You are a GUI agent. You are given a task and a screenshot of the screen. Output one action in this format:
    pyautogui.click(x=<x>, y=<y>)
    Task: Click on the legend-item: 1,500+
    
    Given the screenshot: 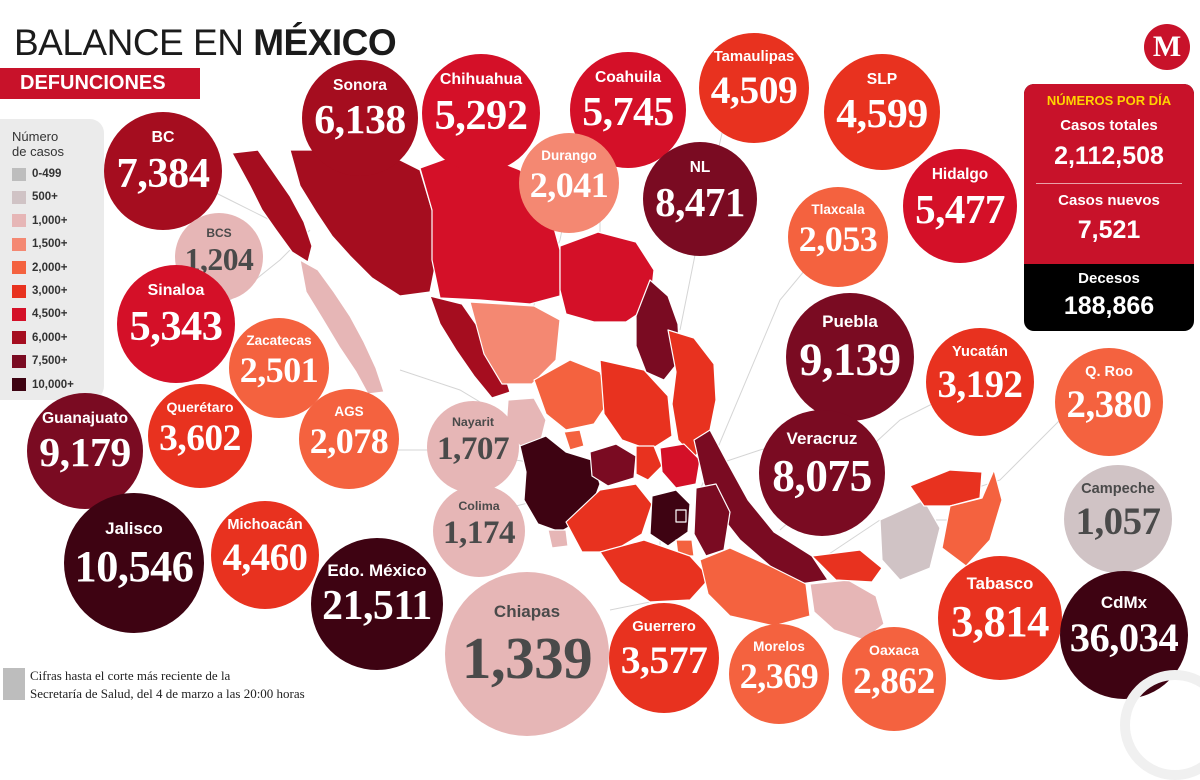 What is the action you would take?
    pyautogui.click(x=40, y=244)
    